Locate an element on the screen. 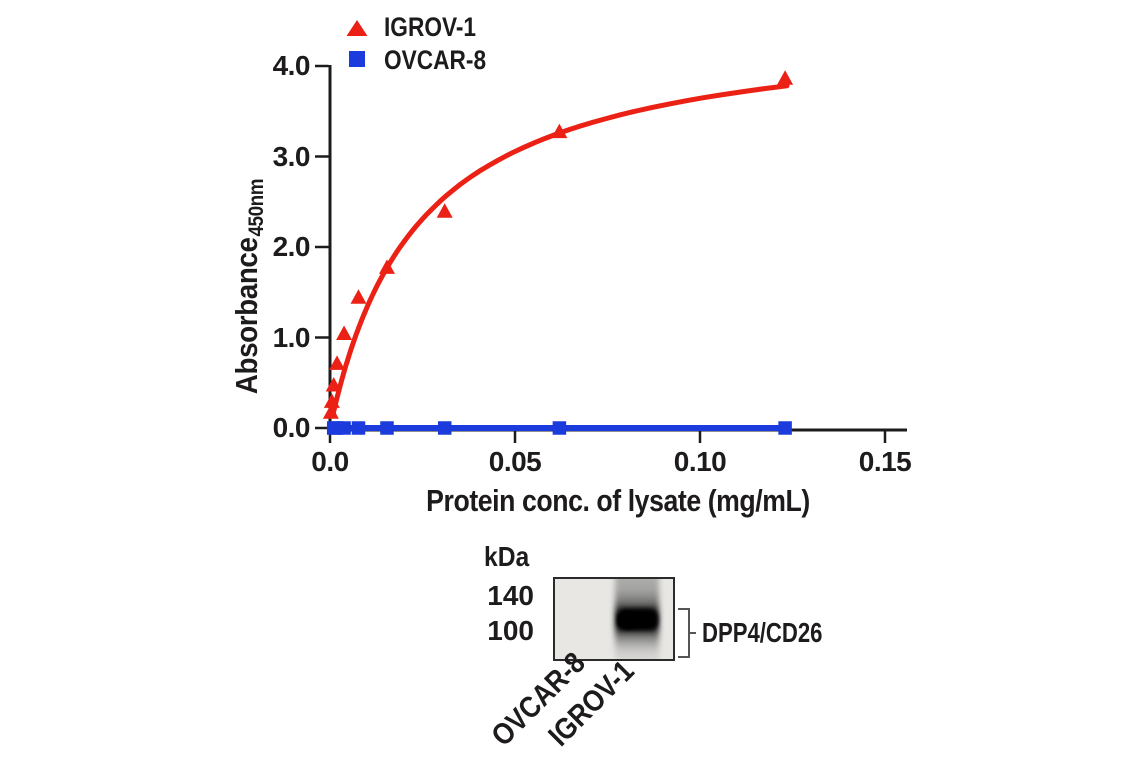 Image resolution: width=1141 pixels, height=768 pixels. mw-marker-100: 100 is located at coordinates (510, 630).